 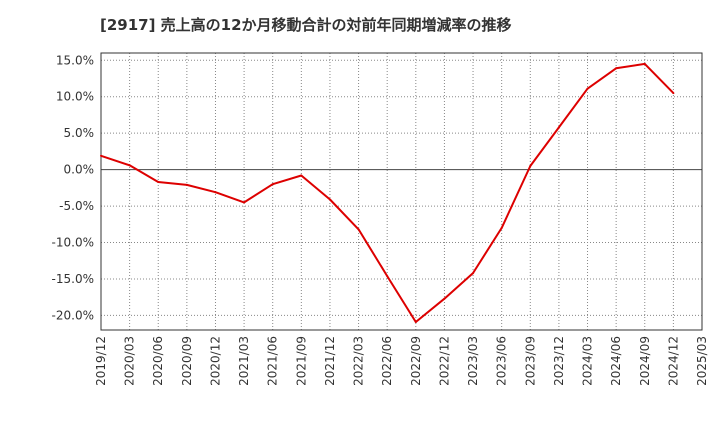 What do you see at coordinates (387, 361) in the screenshot?
I see `x-tick-label: 2022/06` at bounding box center [387, 361].